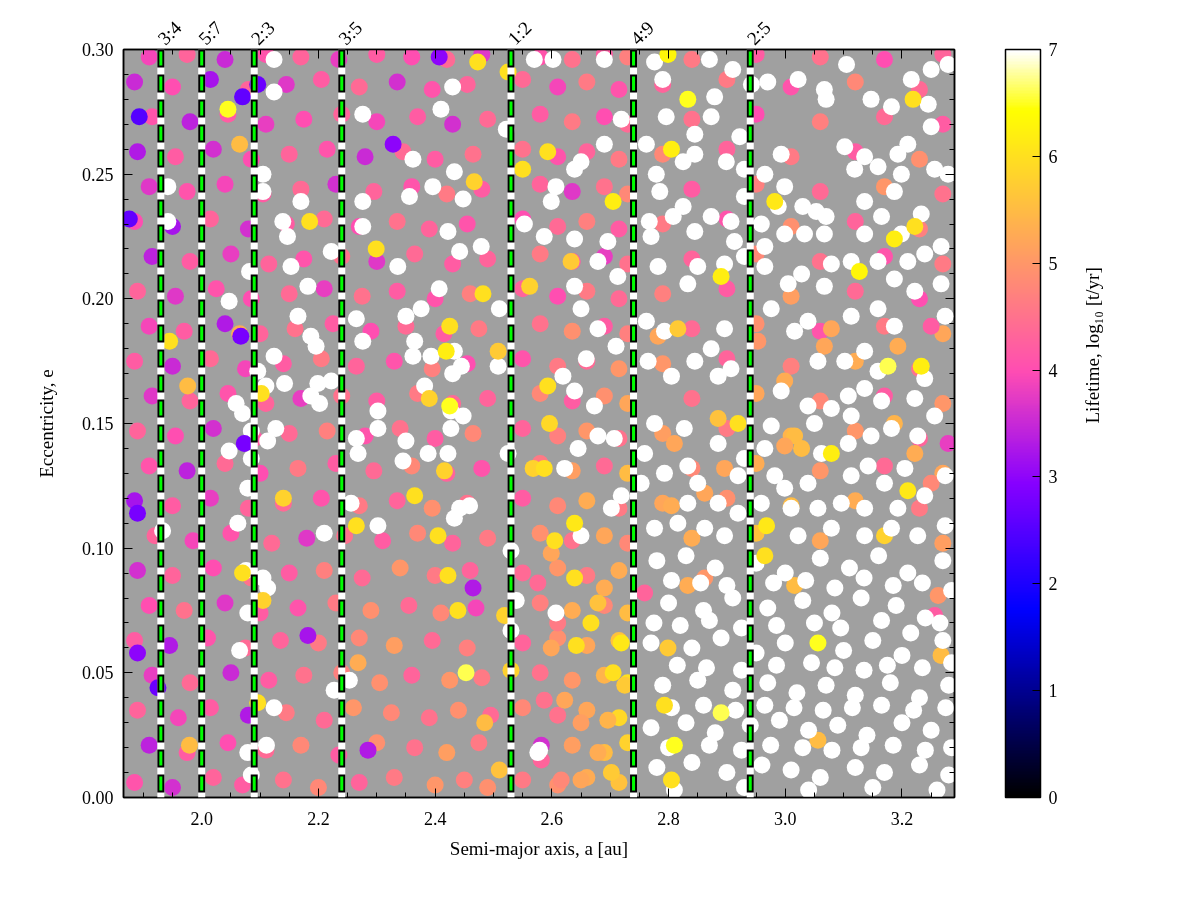  Describe the element at coordinates (539, 848) in the screenshot. I see `x-axis-title: Semi-major axis, a [au]` at that location.